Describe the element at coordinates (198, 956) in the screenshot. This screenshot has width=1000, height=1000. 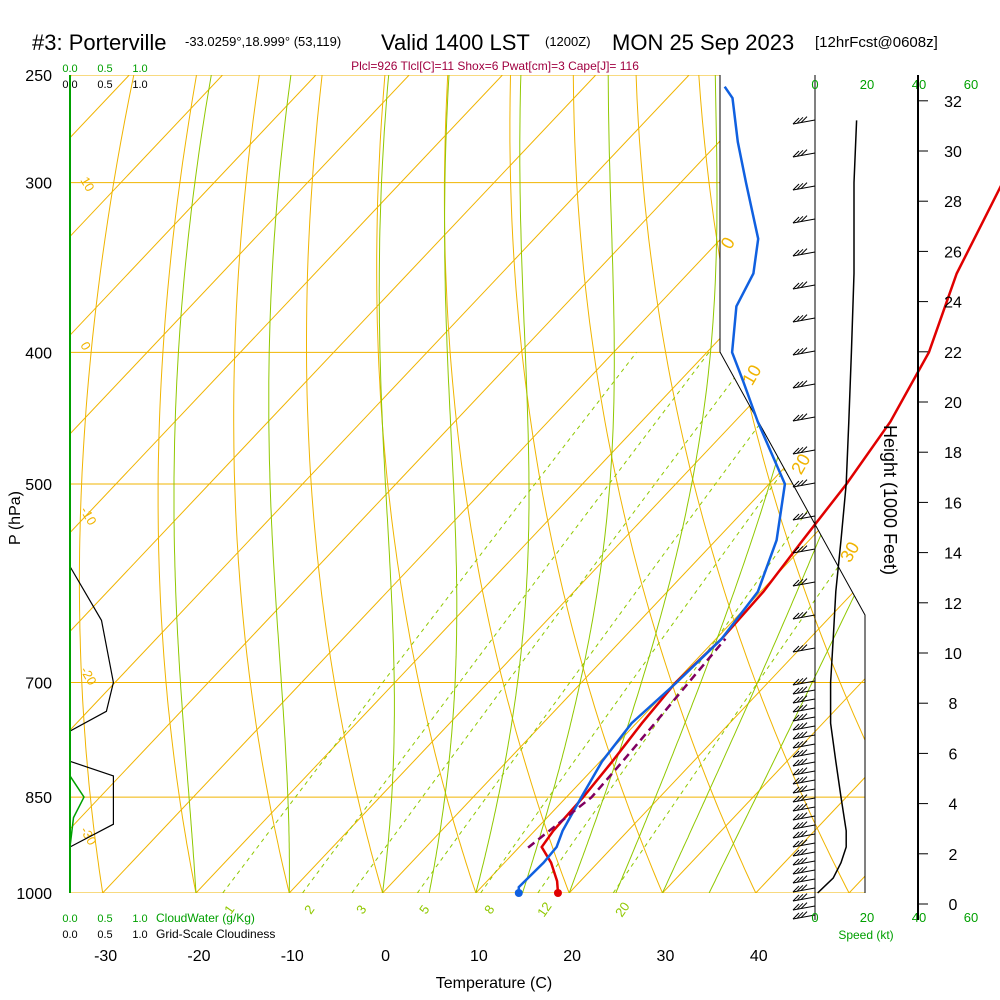
I see `temperature-tick-label: -20` at that location.